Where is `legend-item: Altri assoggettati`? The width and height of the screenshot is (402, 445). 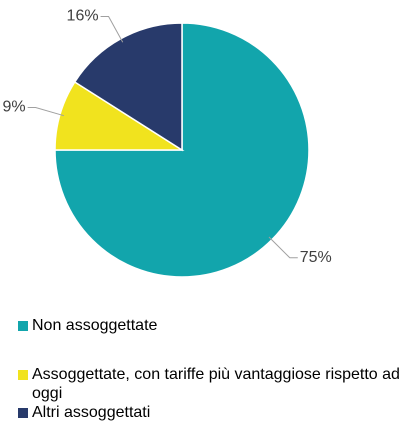 legend-item: Altri assoggettati is located at coordinates (210, 412).